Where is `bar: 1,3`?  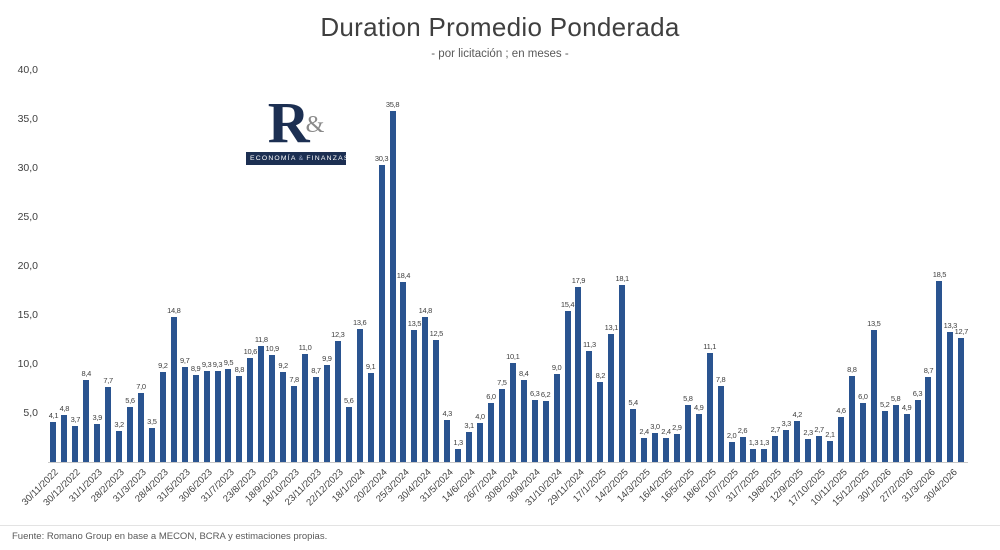
bar: 1,3 is located at coordinates (458, 266).